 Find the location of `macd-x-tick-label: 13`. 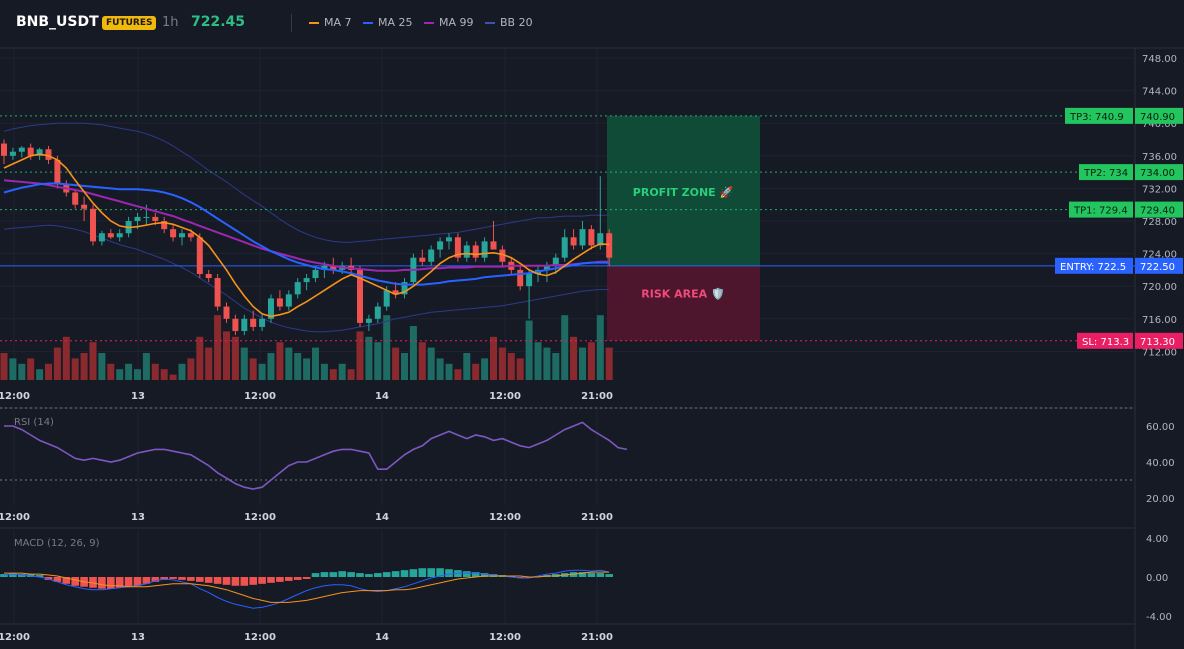

macd-x-tick-label: 13 is located at coordinates (138, 637).